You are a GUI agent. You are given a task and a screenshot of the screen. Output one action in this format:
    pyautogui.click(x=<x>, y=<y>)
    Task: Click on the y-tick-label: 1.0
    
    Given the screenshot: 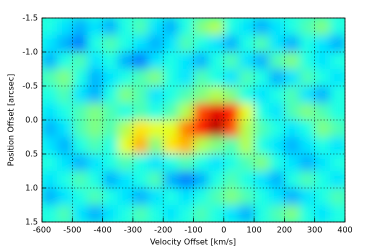 What is the action you would take?
    pyautogui.click(x=31, y=188)
    